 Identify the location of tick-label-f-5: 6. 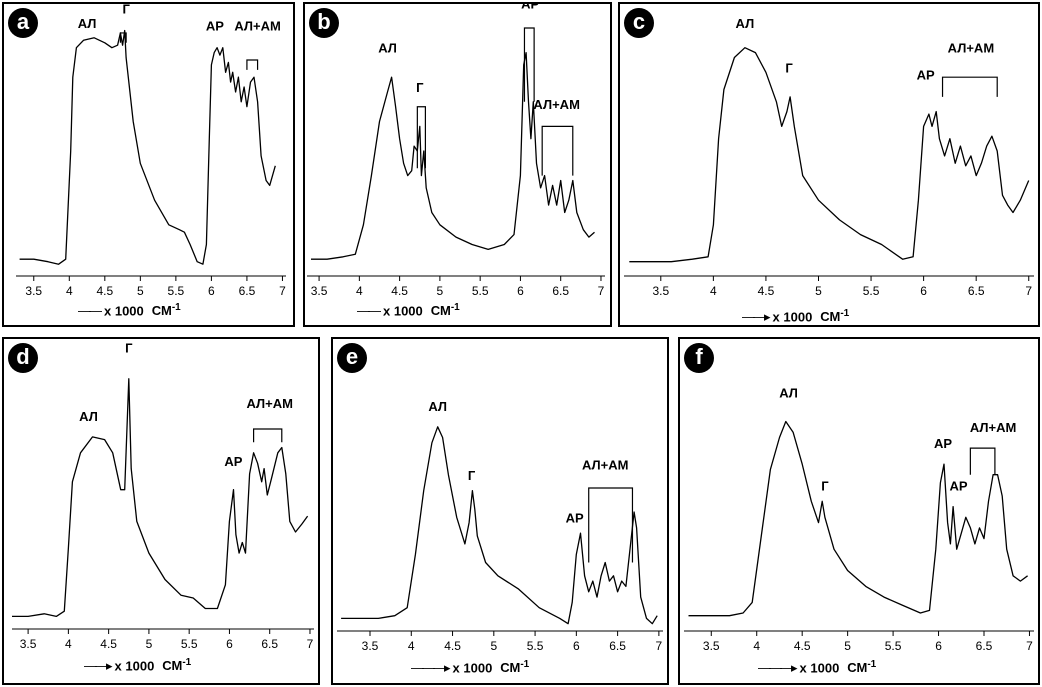
(938, 646).